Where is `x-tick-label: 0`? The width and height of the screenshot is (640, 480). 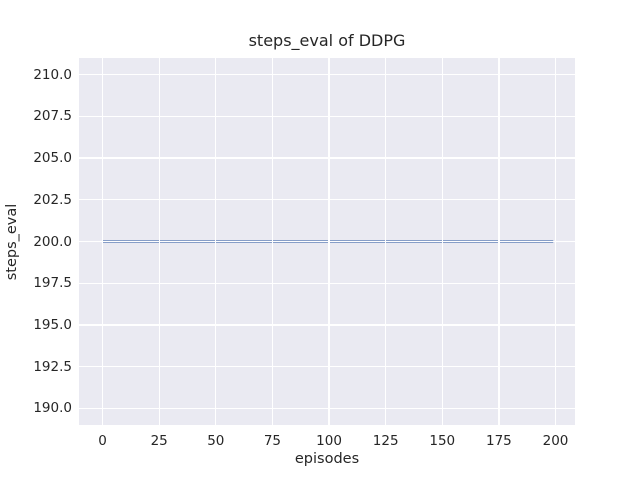
x-tick-label: 0 is located at coordinates (102, 441).